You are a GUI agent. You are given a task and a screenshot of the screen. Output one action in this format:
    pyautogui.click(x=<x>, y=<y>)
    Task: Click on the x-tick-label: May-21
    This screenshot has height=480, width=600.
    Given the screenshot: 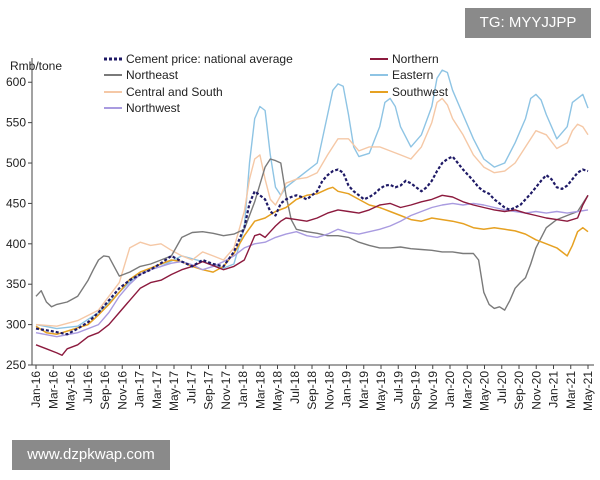 What is the action you would take?
    pyautogui.click(x=588, y=391)
    